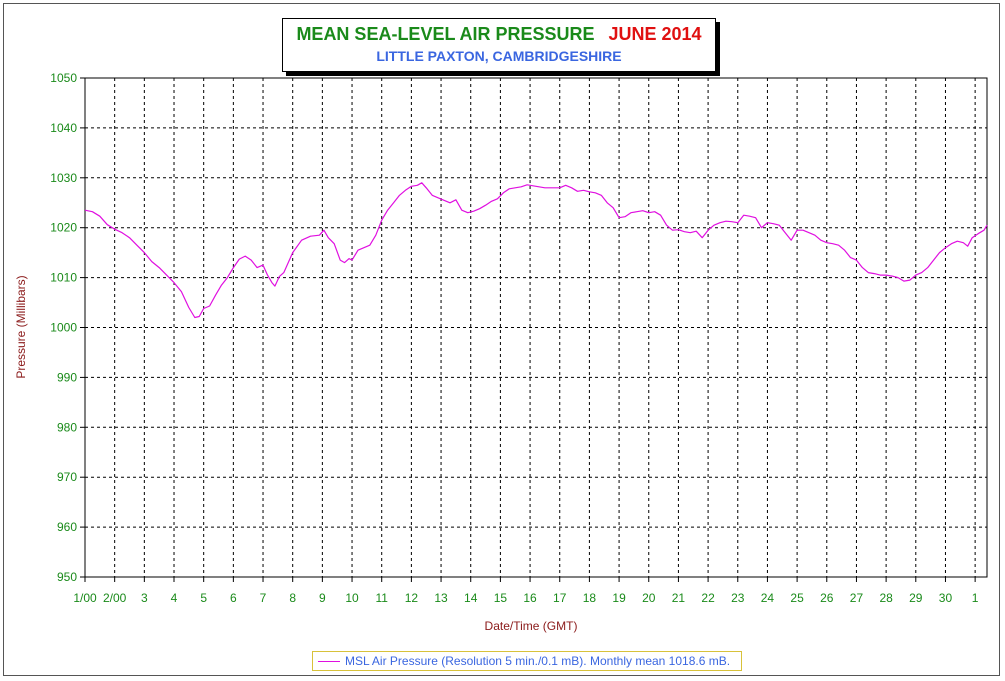  I want to click on x-tick-label: 15, so click(501, 598).